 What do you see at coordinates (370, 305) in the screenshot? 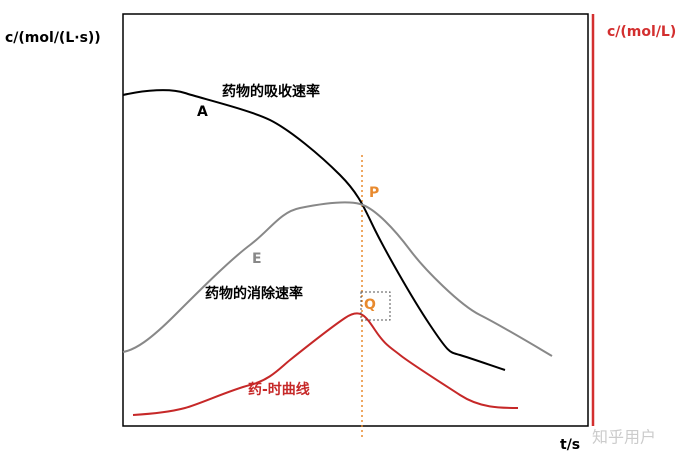
I see `point-q: Q` at bounding box center [370, 305].